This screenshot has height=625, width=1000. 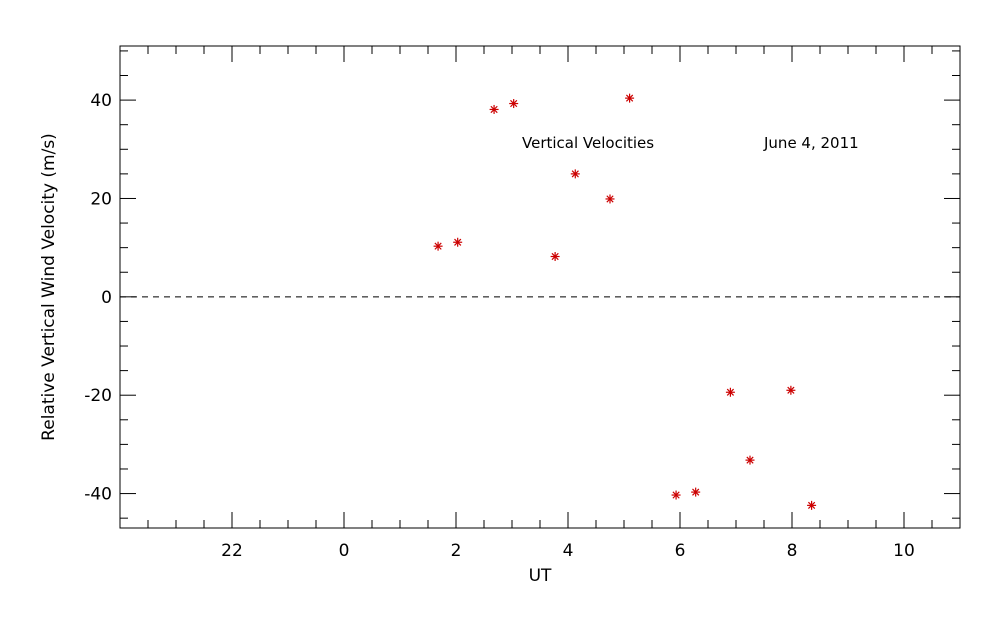 I want to click on x-tick-label: 2, so click(x=456, y=551).